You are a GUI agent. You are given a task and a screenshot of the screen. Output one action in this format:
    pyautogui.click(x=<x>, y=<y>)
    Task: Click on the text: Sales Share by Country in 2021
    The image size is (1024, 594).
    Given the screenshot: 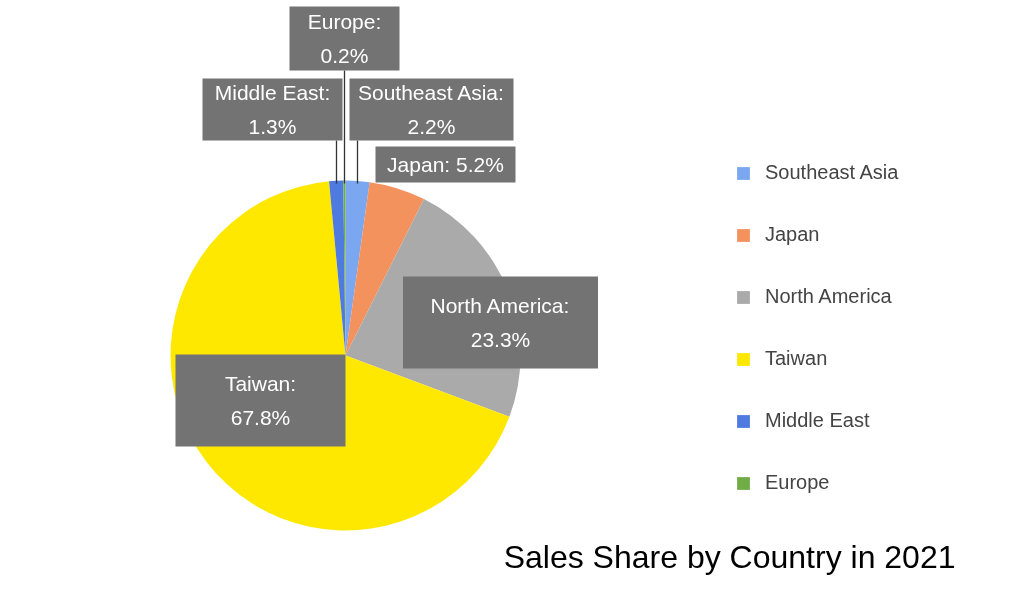 What is the action you would take?
    pyautogui.click(x=729, y=556)
    